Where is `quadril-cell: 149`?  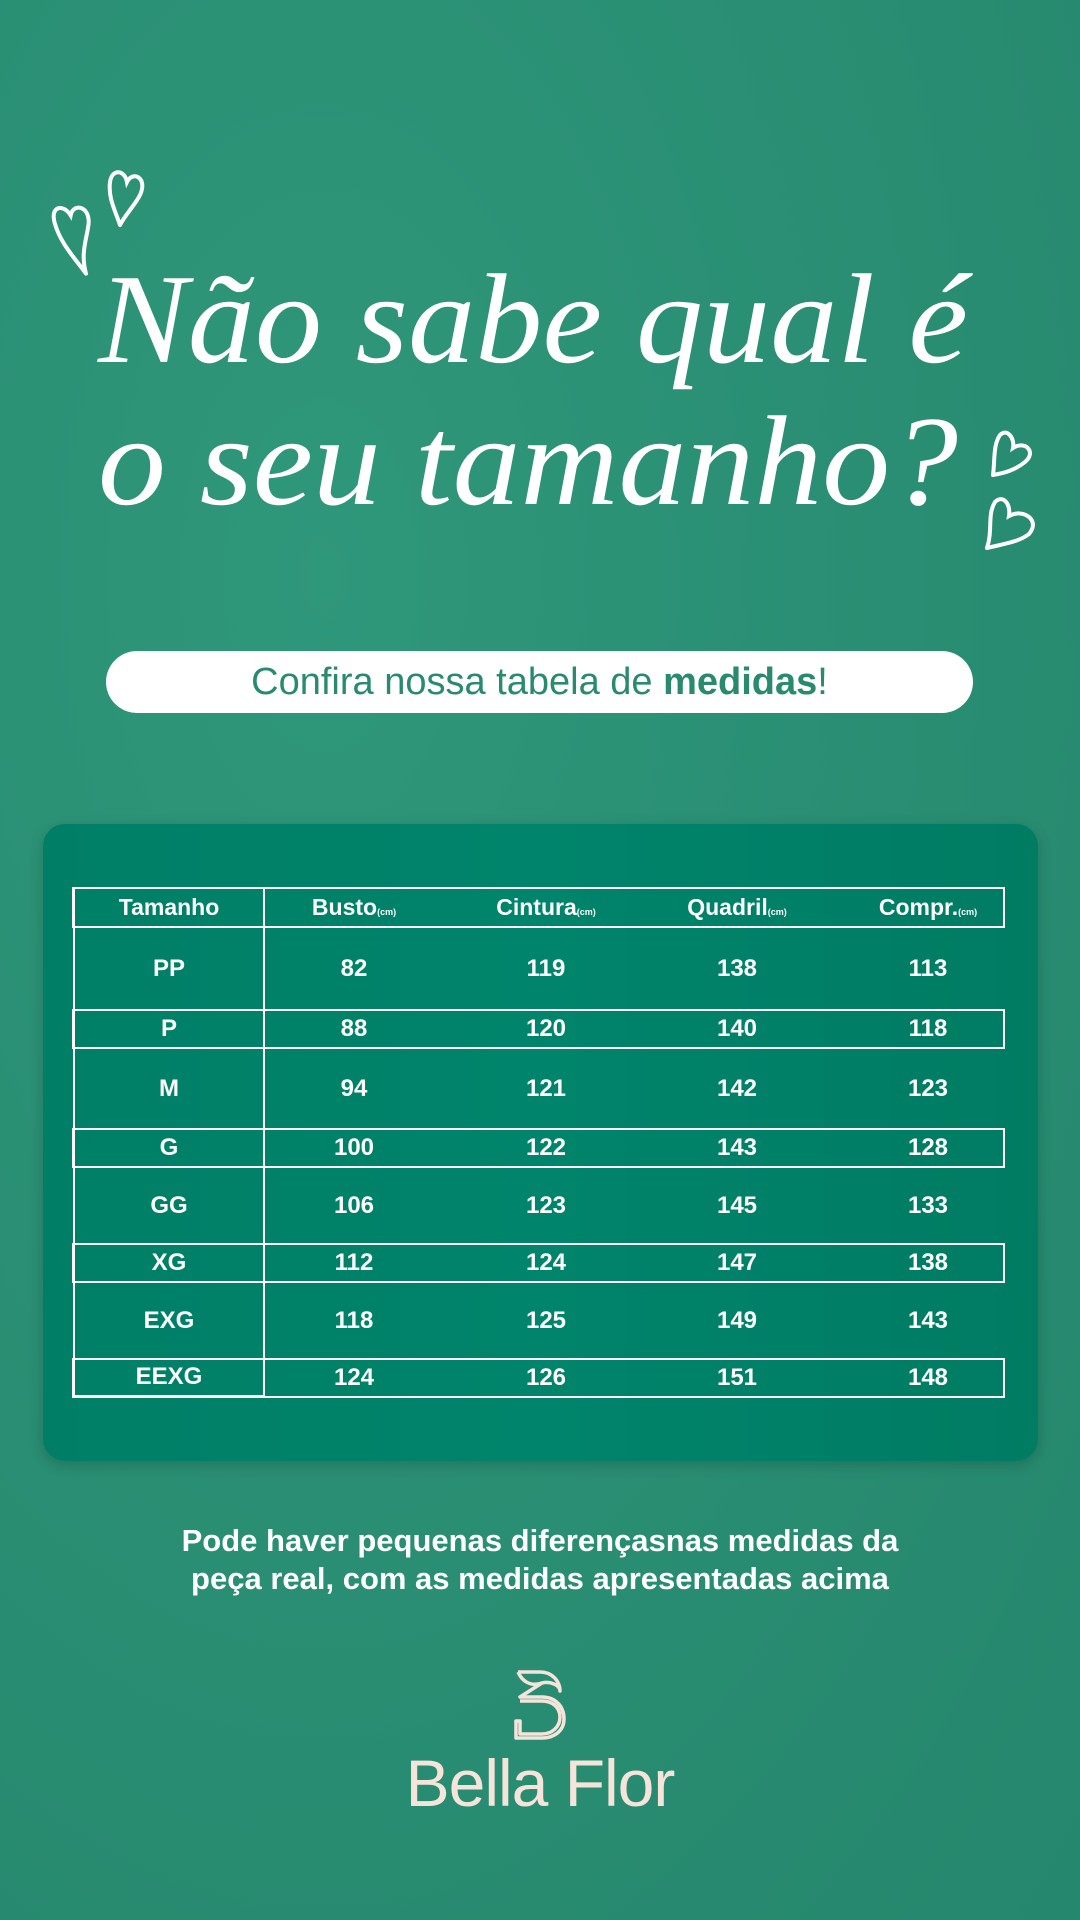
quadril-cell: 149 is located at coordinates (737, 1320).